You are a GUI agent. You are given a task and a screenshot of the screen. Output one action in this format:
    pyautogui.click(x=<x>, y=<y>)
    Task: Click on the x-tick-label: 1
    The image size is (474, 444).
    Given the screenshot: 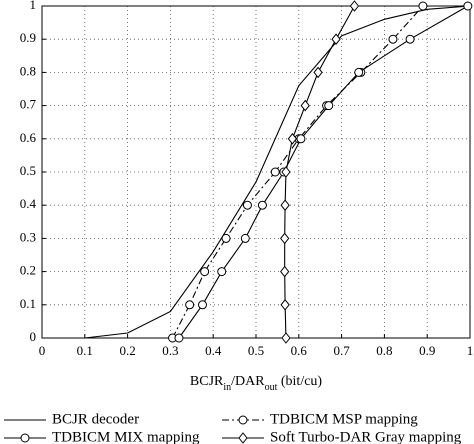 What is the action you would take?
    pyautogui.click(x=470, y=350)
    